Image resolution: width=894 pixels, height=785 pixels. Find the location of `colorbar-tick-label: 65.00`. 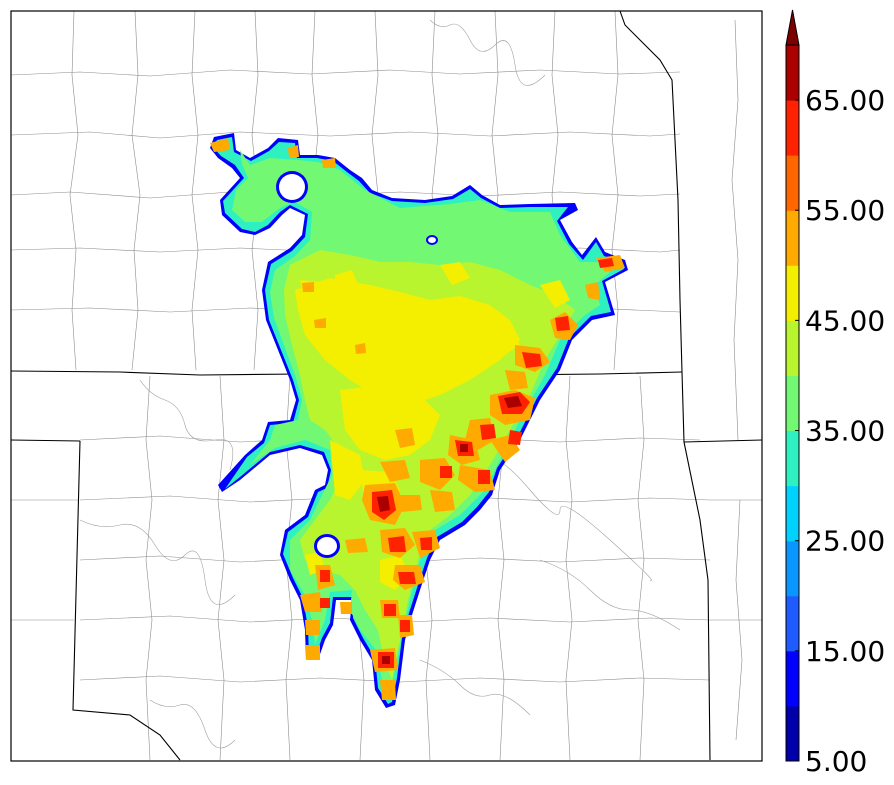

colorbar-tick-label: 65.00 is located at coordinates (845, 100).